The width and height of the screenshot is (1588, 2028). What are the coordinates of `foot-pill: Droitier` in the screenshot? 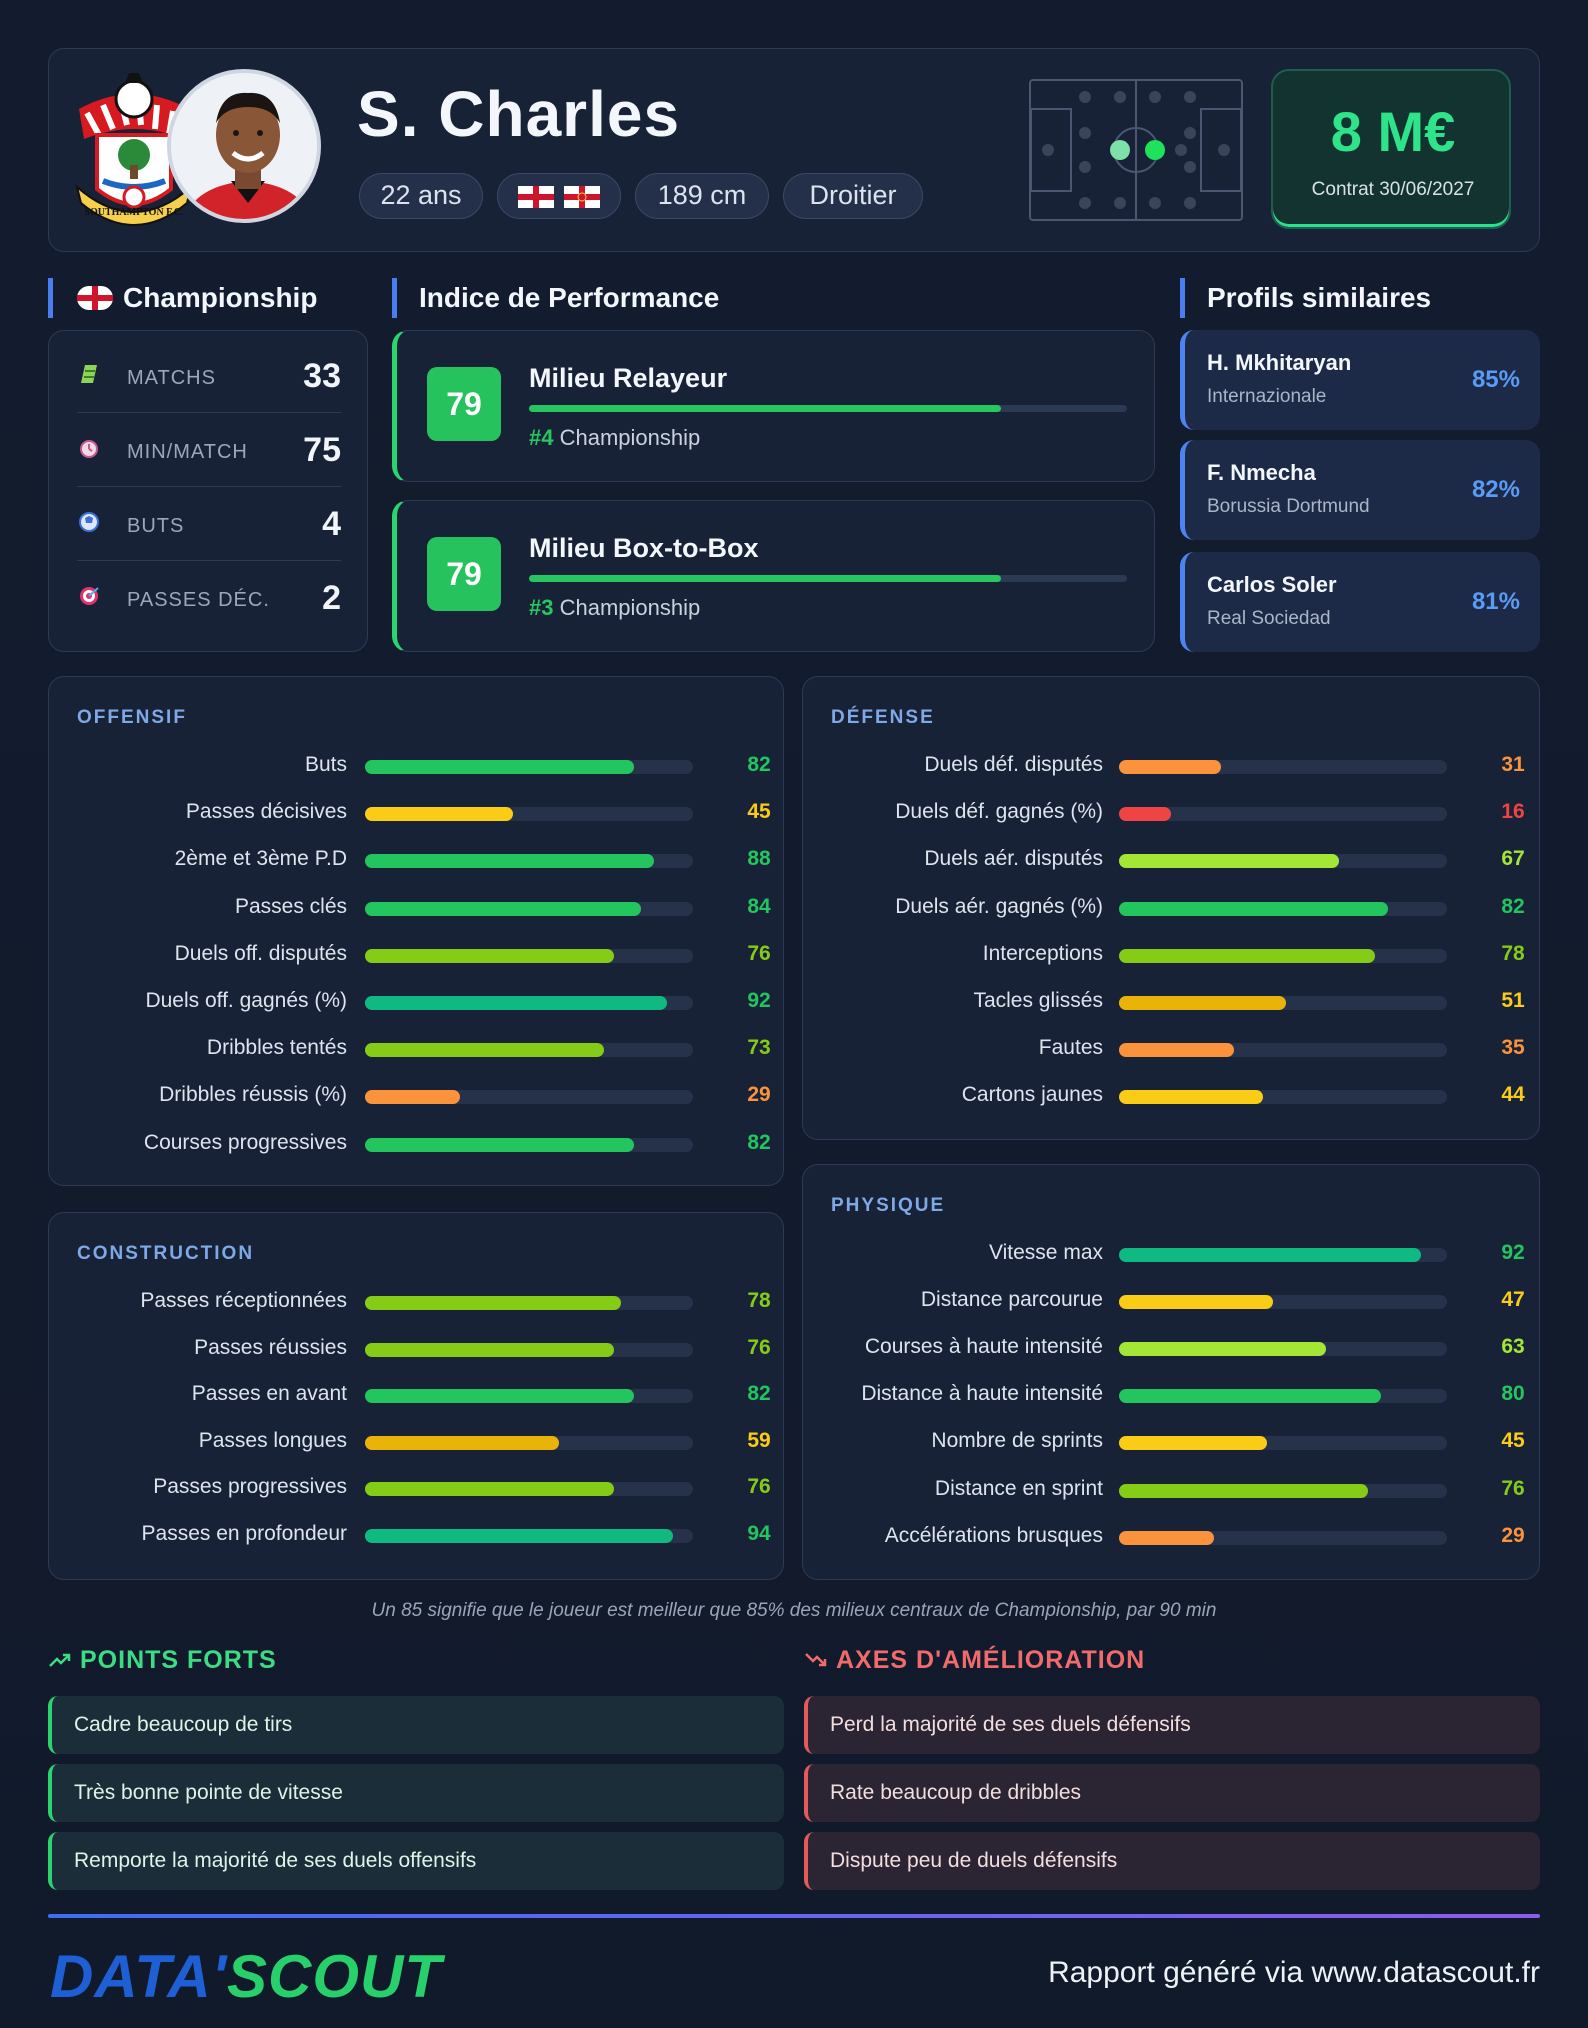 It's located at (853, 196).